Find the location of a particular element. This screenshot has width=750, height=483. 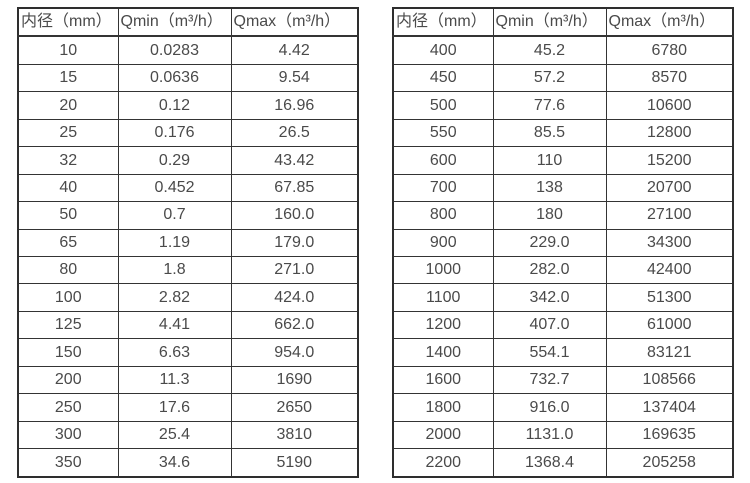

table-row: 1100 342.0 51300 is located at coordinates (563, 297).